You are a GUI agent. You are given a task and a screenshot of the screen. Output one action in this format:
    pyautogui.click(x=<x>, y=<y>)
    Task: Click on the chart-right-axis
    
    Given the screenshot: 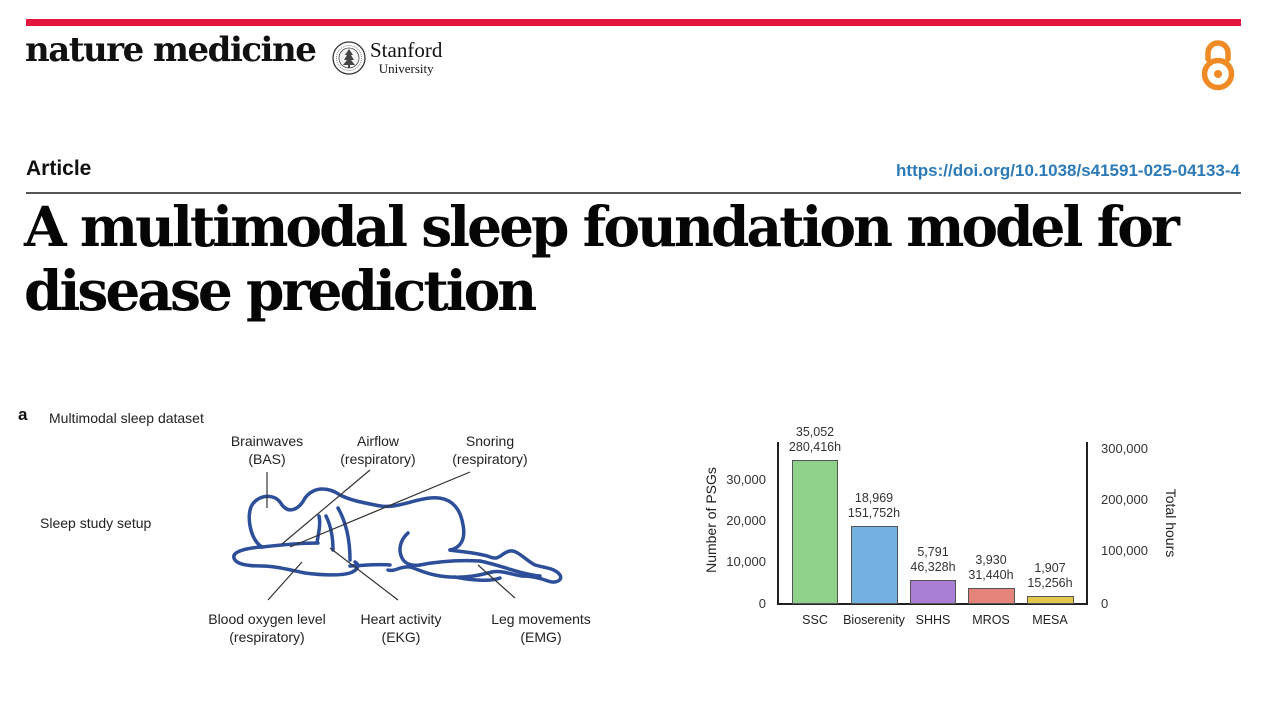 What is the action you would take?
    pyautogui.click(x=1087, y=523)
    